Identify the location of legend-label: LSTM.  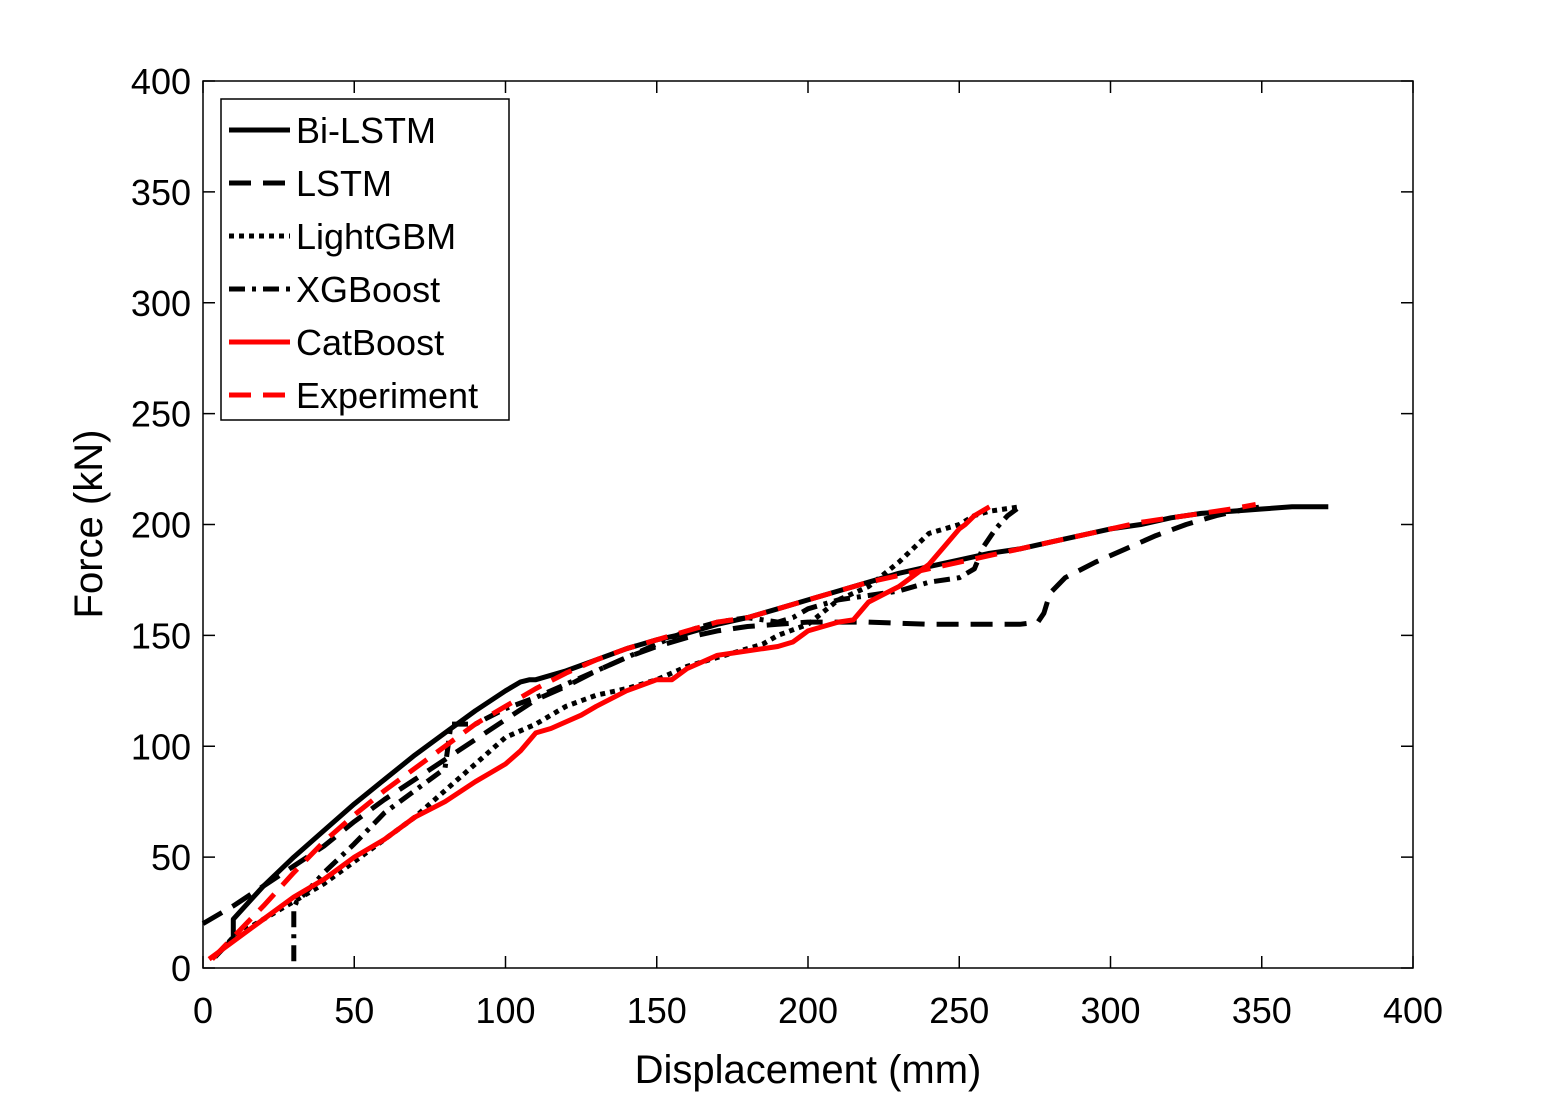
(344, 183).